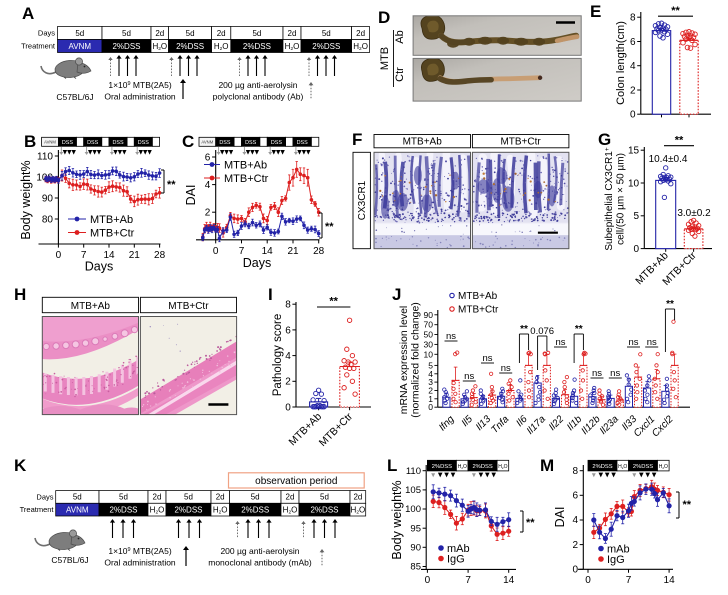 The height and width of the screenshot is (595, 728). I want to click on svg-text: 5, so click(637, 216).